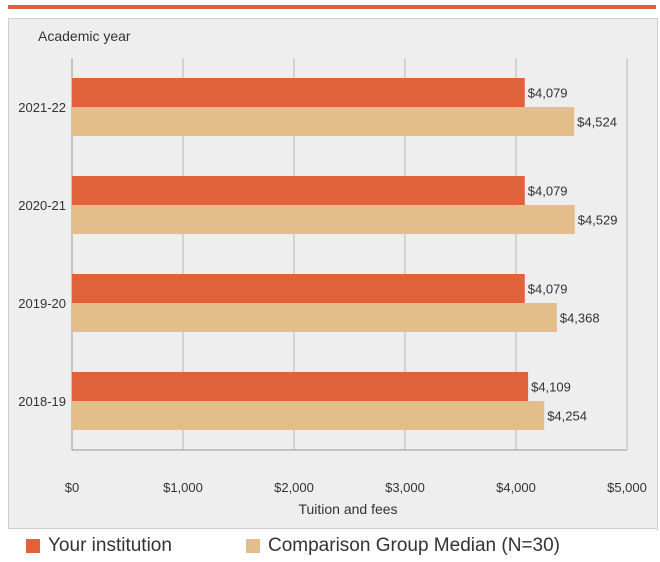 This screenshot has height=562, width=660. Describe the element at coordinates (627, 487) in the screenshot. I see `x-tick-label: $5,000` at that location.